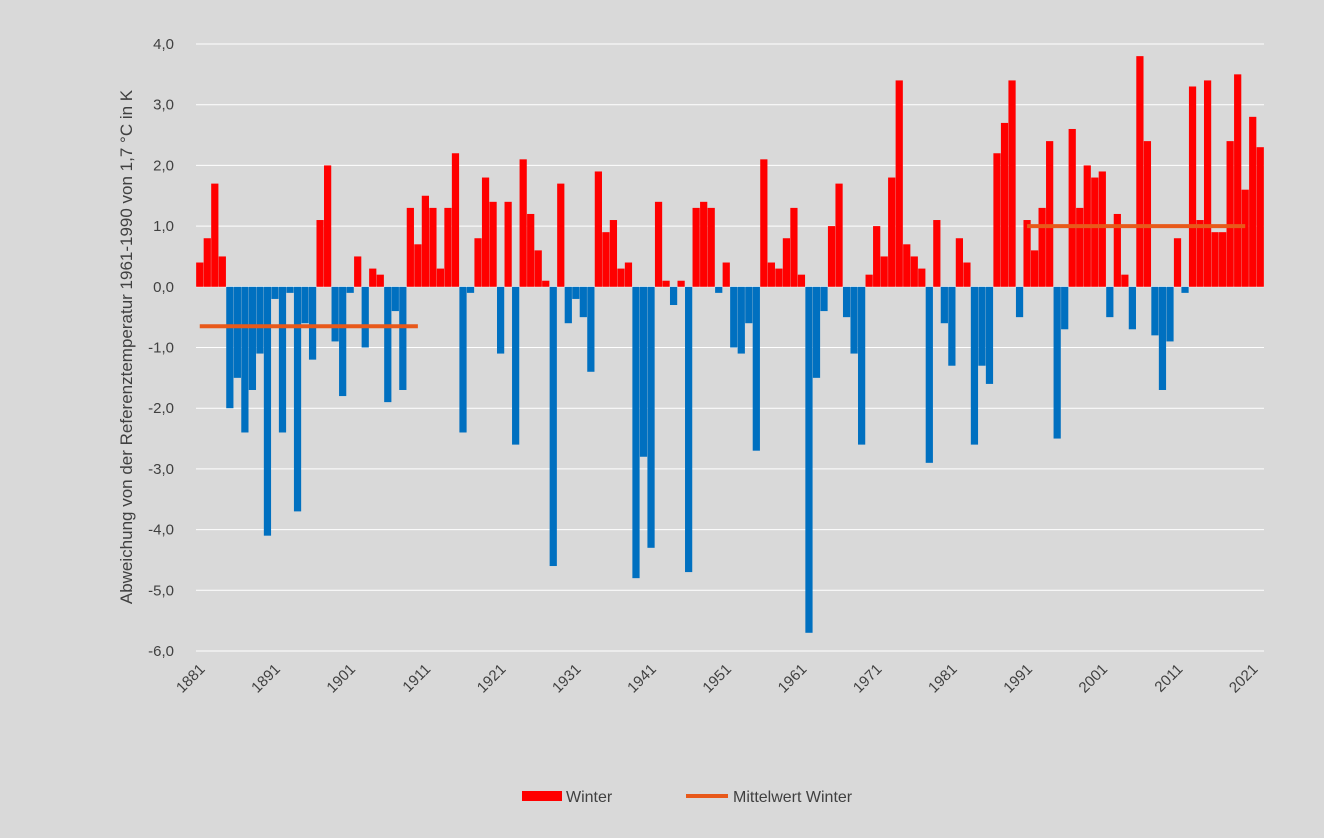  Describe the element at coordinates (163, 287) in the screenshot. I see `y-tick-label: 0,0` at that location.